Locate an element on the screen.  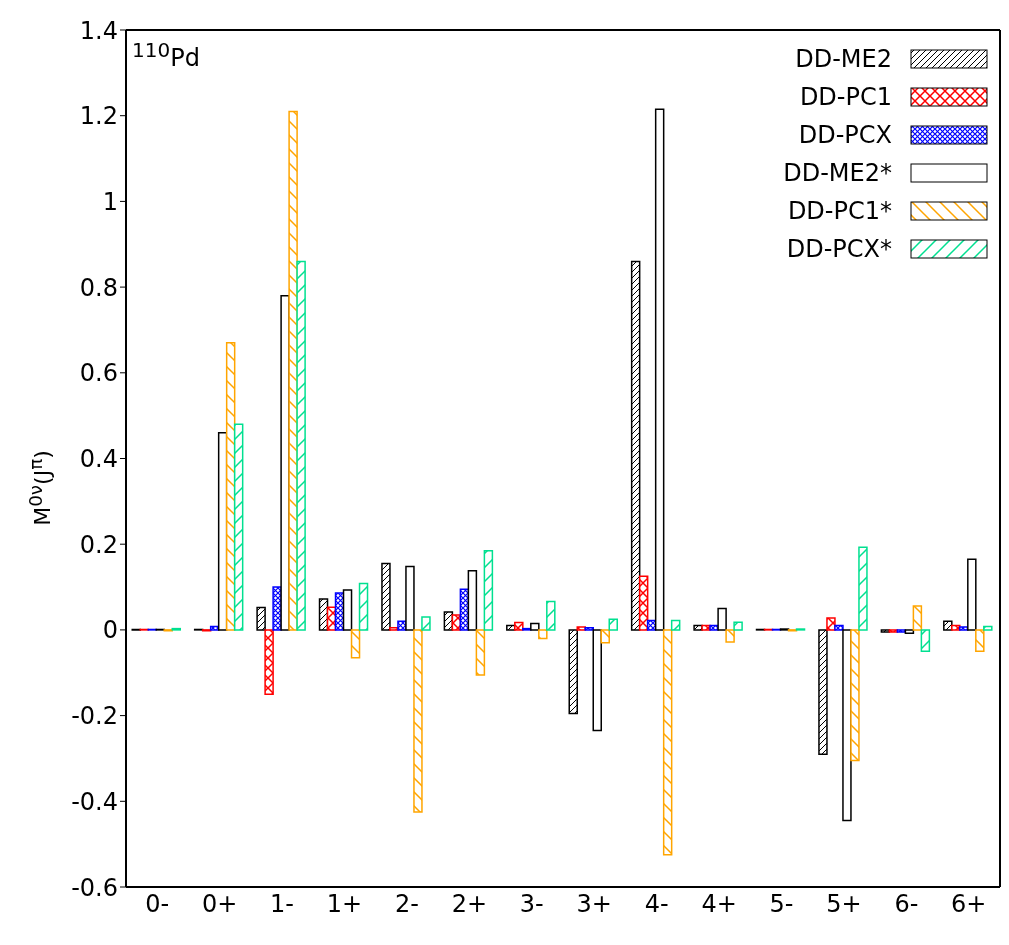
y-tick-label: -0.4 is located at coordinates (94, 801).